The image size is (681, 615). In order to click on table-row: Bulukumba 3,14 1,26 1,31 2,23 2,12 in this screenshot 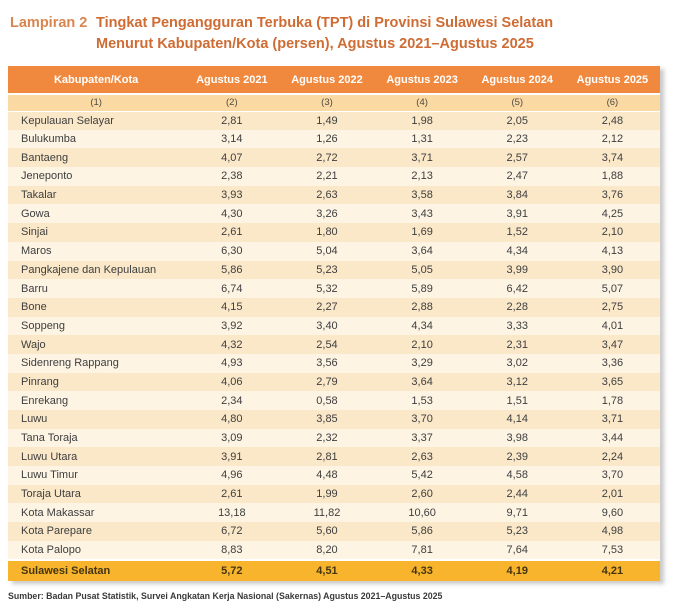, I will do `click(334, 139)`.